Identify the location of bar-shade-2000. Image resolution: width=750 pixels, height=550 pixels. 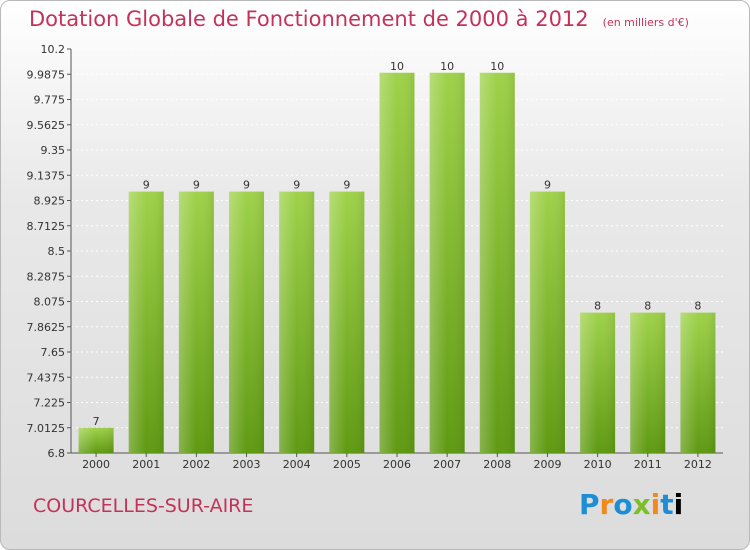
(96, 440).